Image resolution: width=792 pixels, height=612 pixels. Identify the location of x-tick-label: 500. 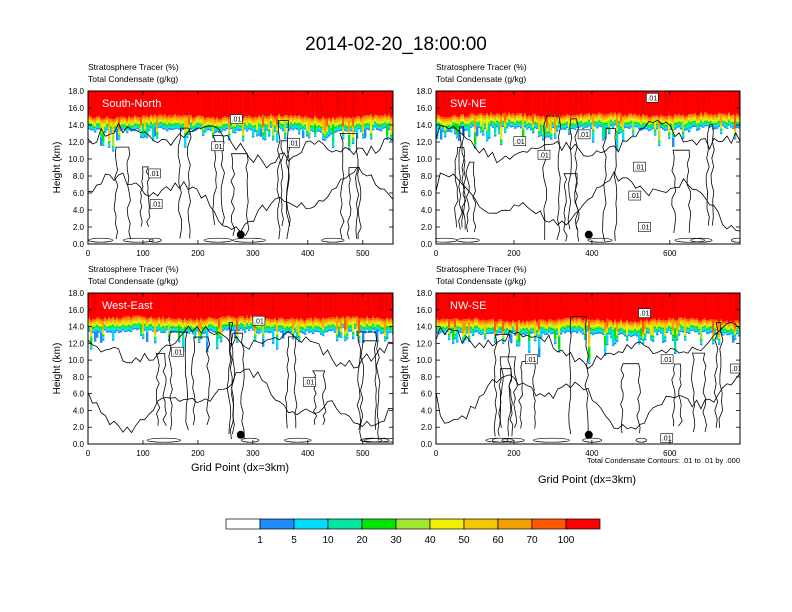
(363, 453).